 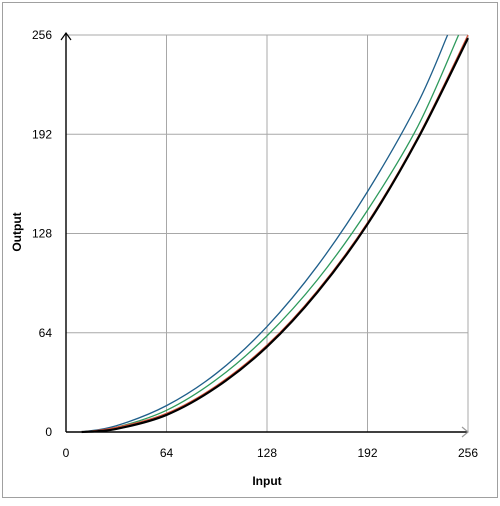 I want to click on x-tick-labels: 0 64 128 192 256, so click(x=271, y=453).